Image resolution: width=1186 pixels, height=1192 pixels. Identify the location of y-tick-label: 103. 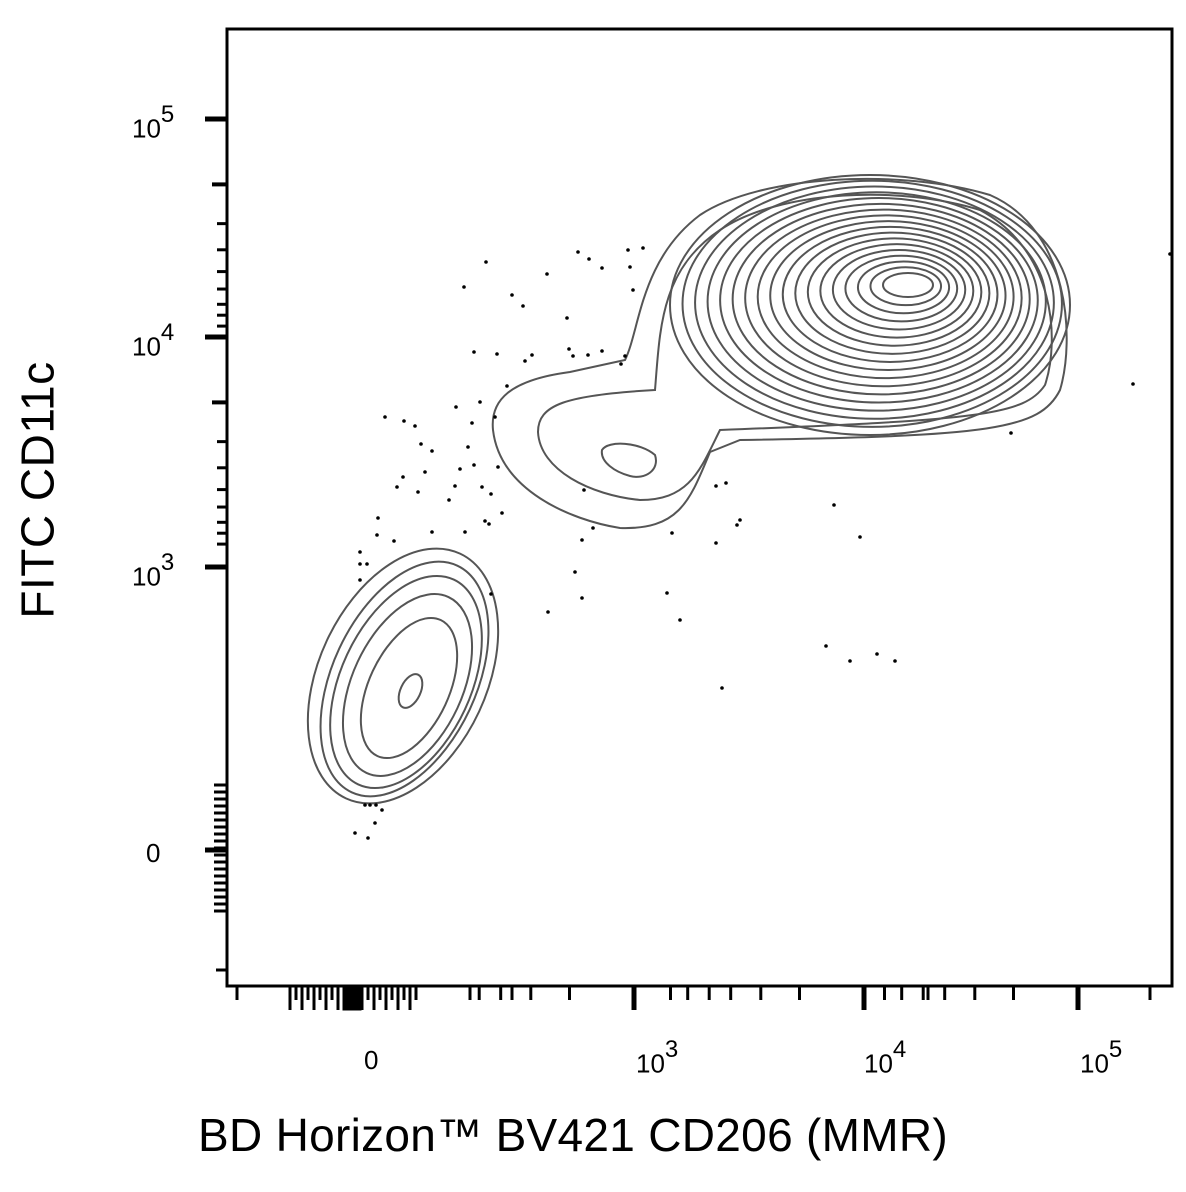
(153, 570).